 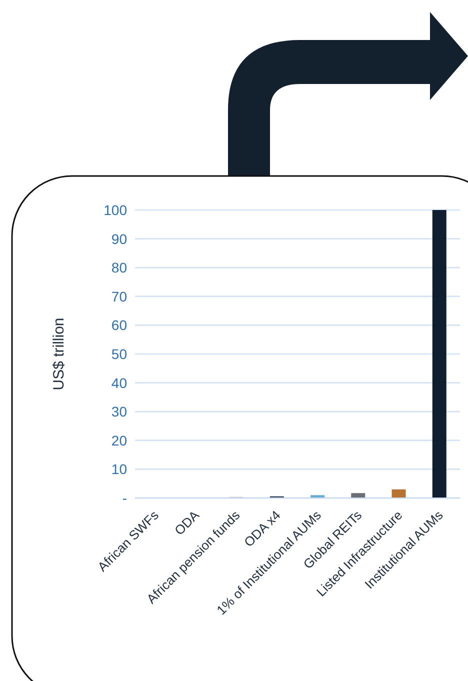 I want to click on y-tick-label: 10, so click(x=119, y=469).